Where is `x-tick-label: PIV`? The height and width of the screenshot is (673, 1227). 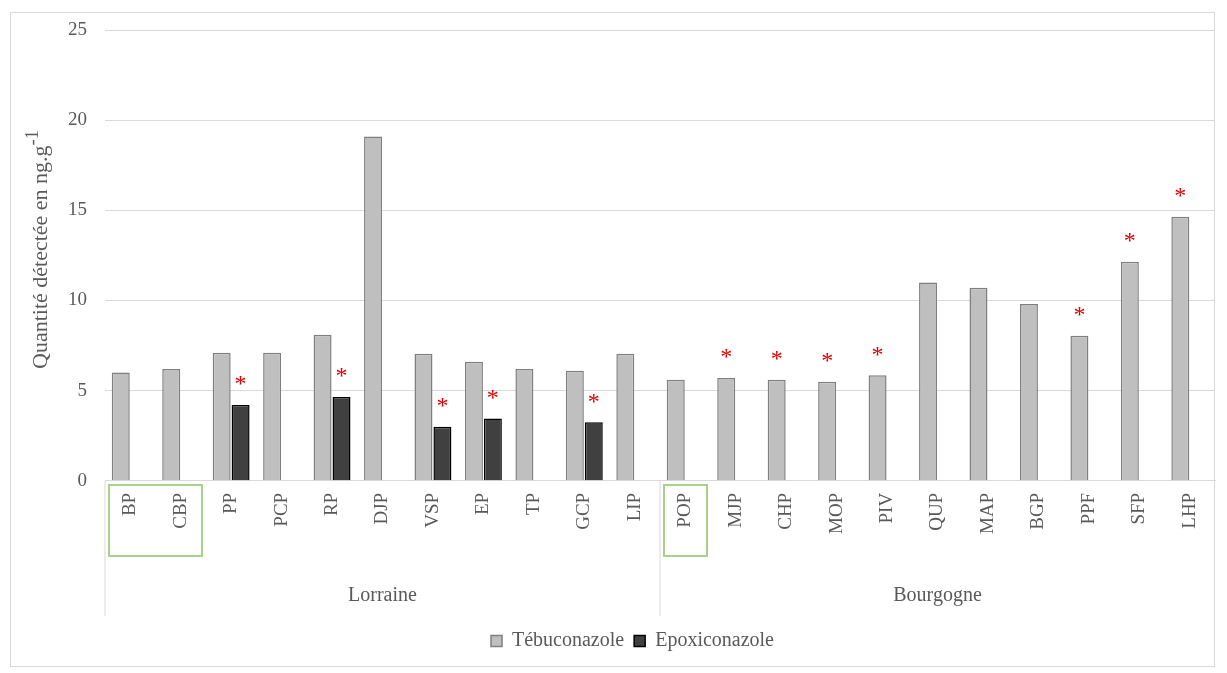
x-tick-label: PIV is located at coordinates (886, 508).